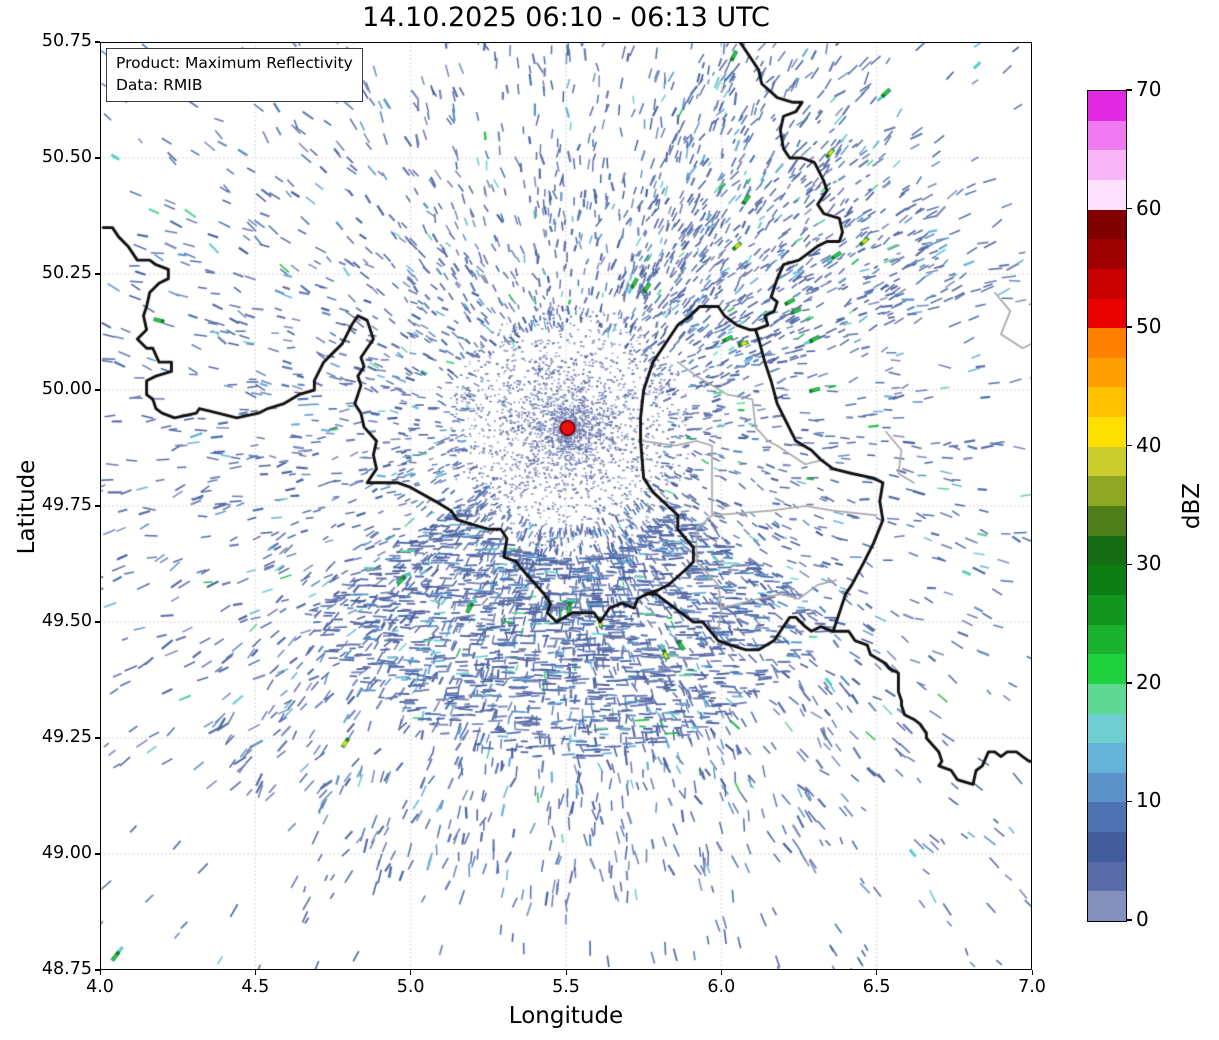 The image size is (1219, 1040). What do you see at coordinates (1149, 89) in the screenshot?
I see `colorbar-tick-label: 70` at bounding box center [1149, 89].